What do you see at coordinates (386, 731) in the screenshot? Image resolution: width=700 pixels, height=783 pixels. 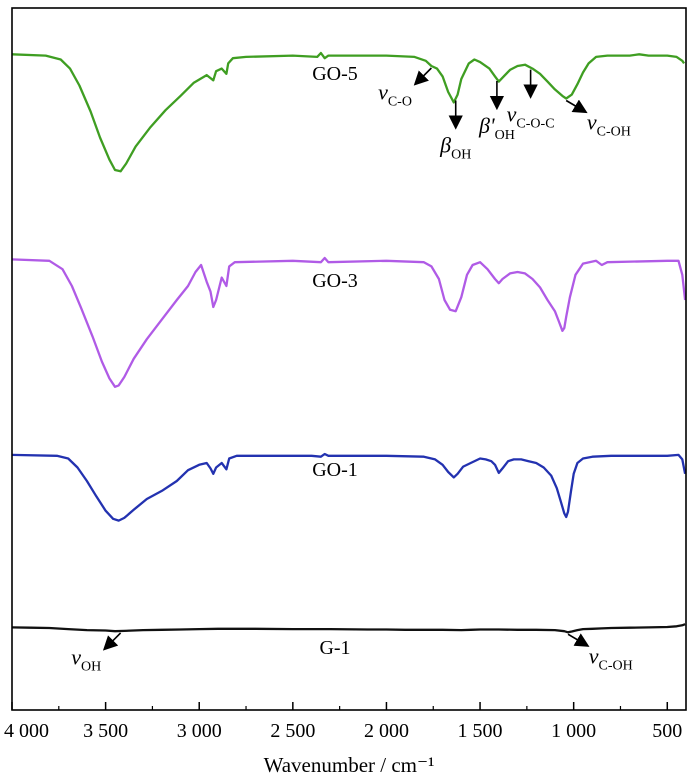 I see `x-tick-label: 2 000` at bounding box center [386, 731].